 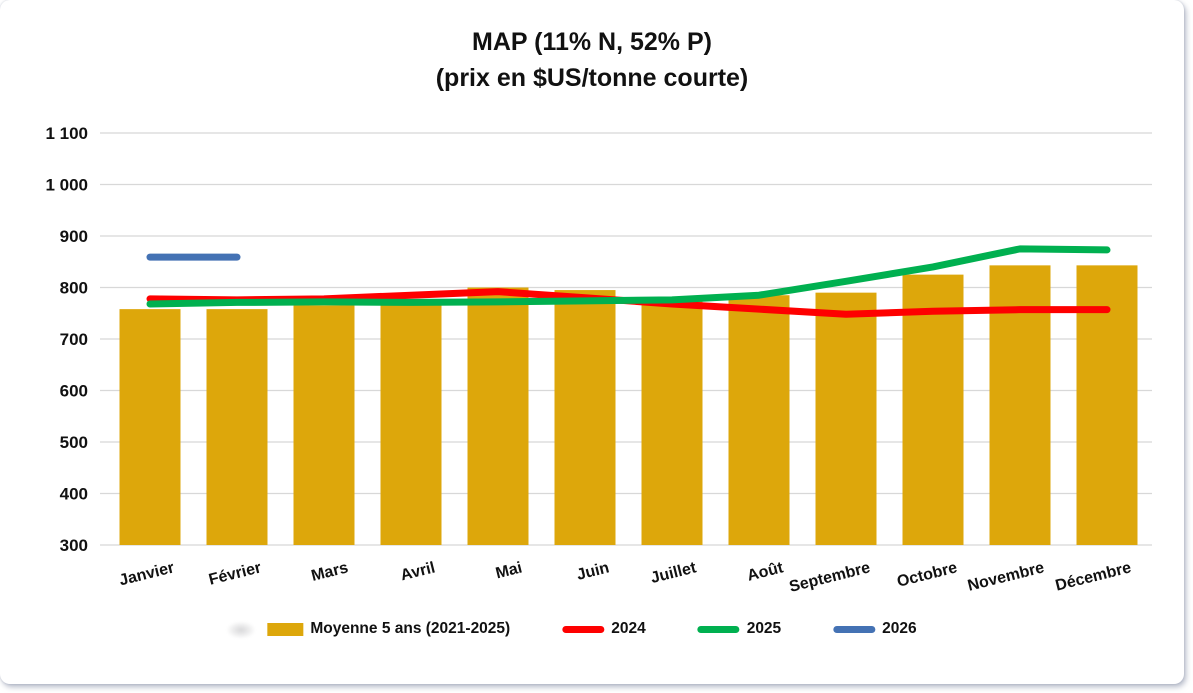 I want to click on legend-label: 2025, so click(x=764, y=628).